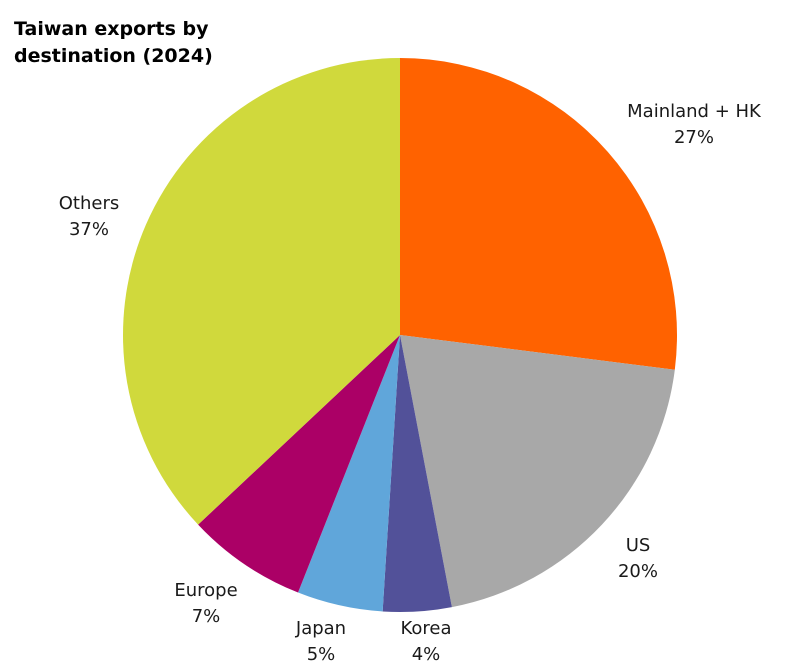 The image size is (800, 667). I want to click on chart-title-line-1: Taiwan exports by, so click(111, 29).